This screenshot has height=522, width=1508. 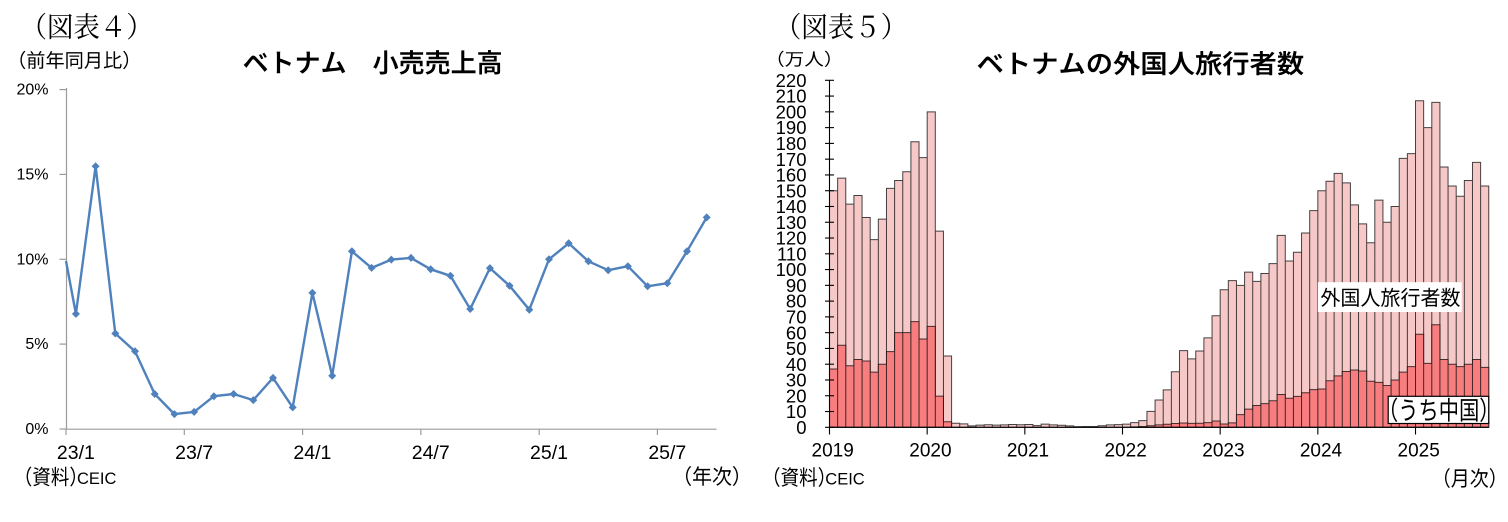 I want to click on svg-text: 2019, so click(x=833, y=450).